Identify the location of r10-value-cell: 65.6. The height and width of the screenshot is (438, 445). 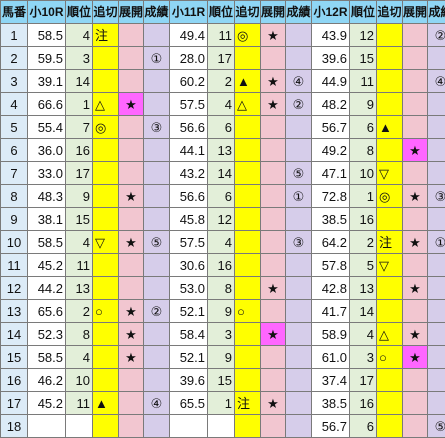
(47, 311).